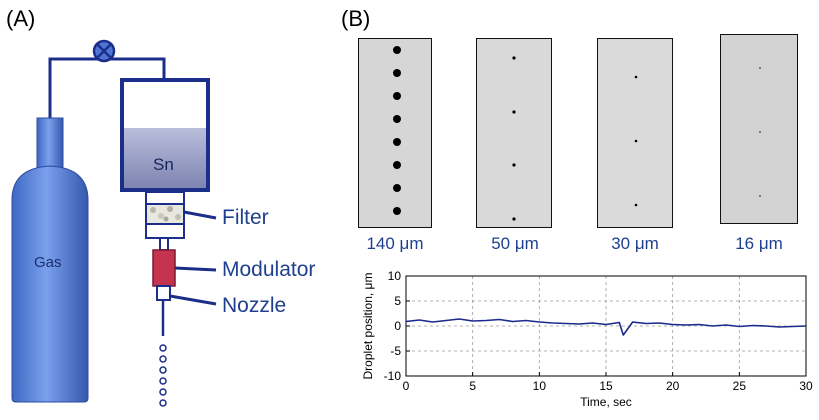 This screenshot has width=819, height=420. I want to click on tin-label: Sn, so click(163, 164).